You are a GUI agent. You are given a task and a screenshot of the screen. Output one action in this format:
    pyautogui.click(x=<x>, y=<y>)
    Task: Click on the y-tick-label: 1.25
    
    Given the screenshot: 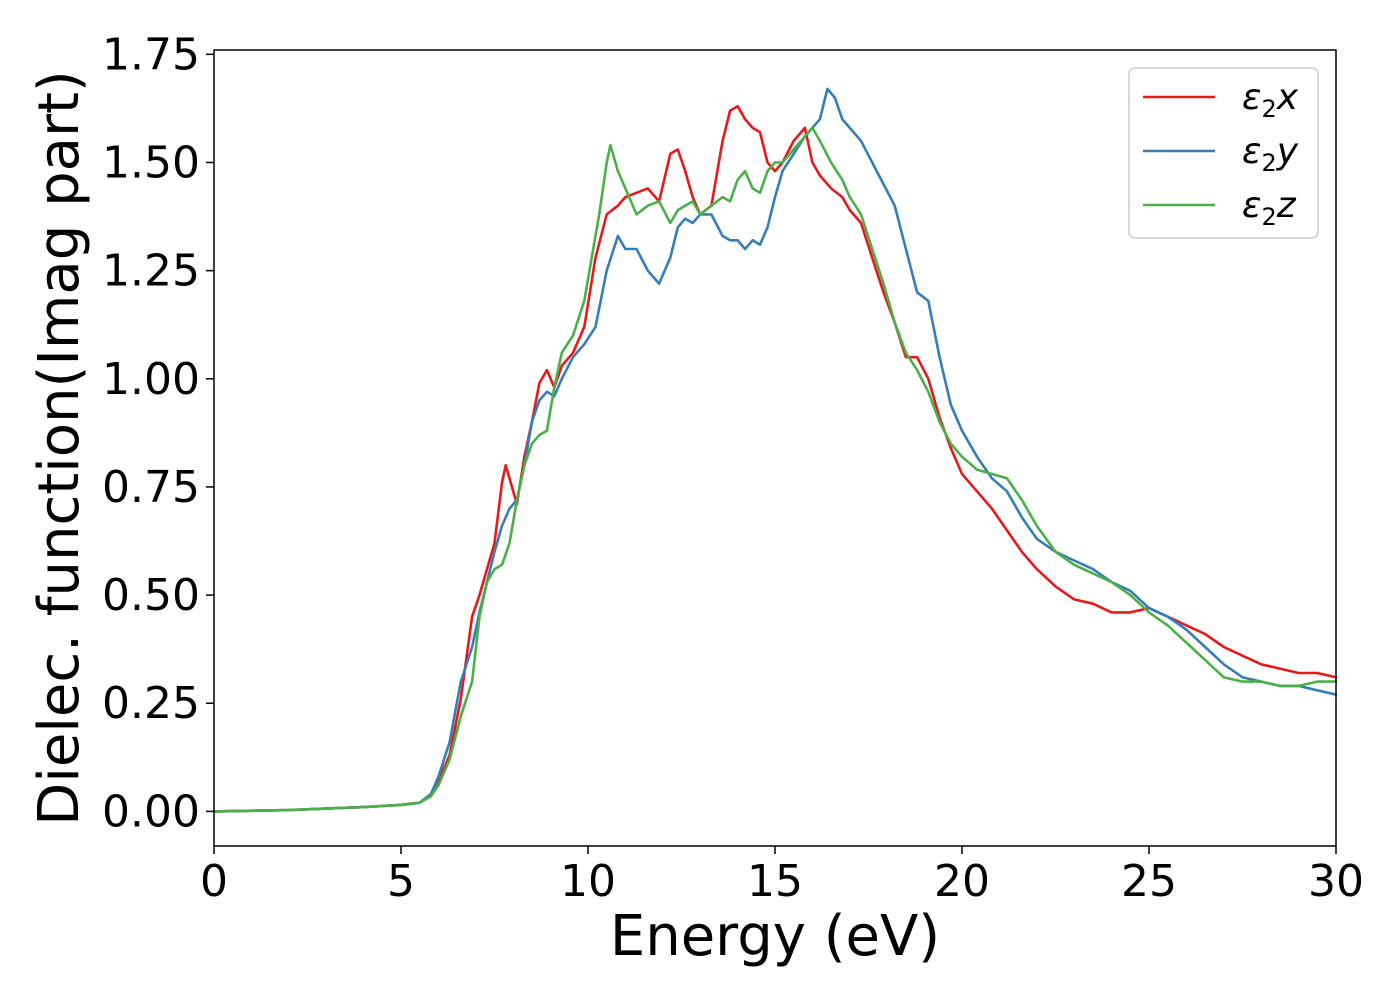 What is the action you would take?
    pyautogui.click(x=151, y=271)
    